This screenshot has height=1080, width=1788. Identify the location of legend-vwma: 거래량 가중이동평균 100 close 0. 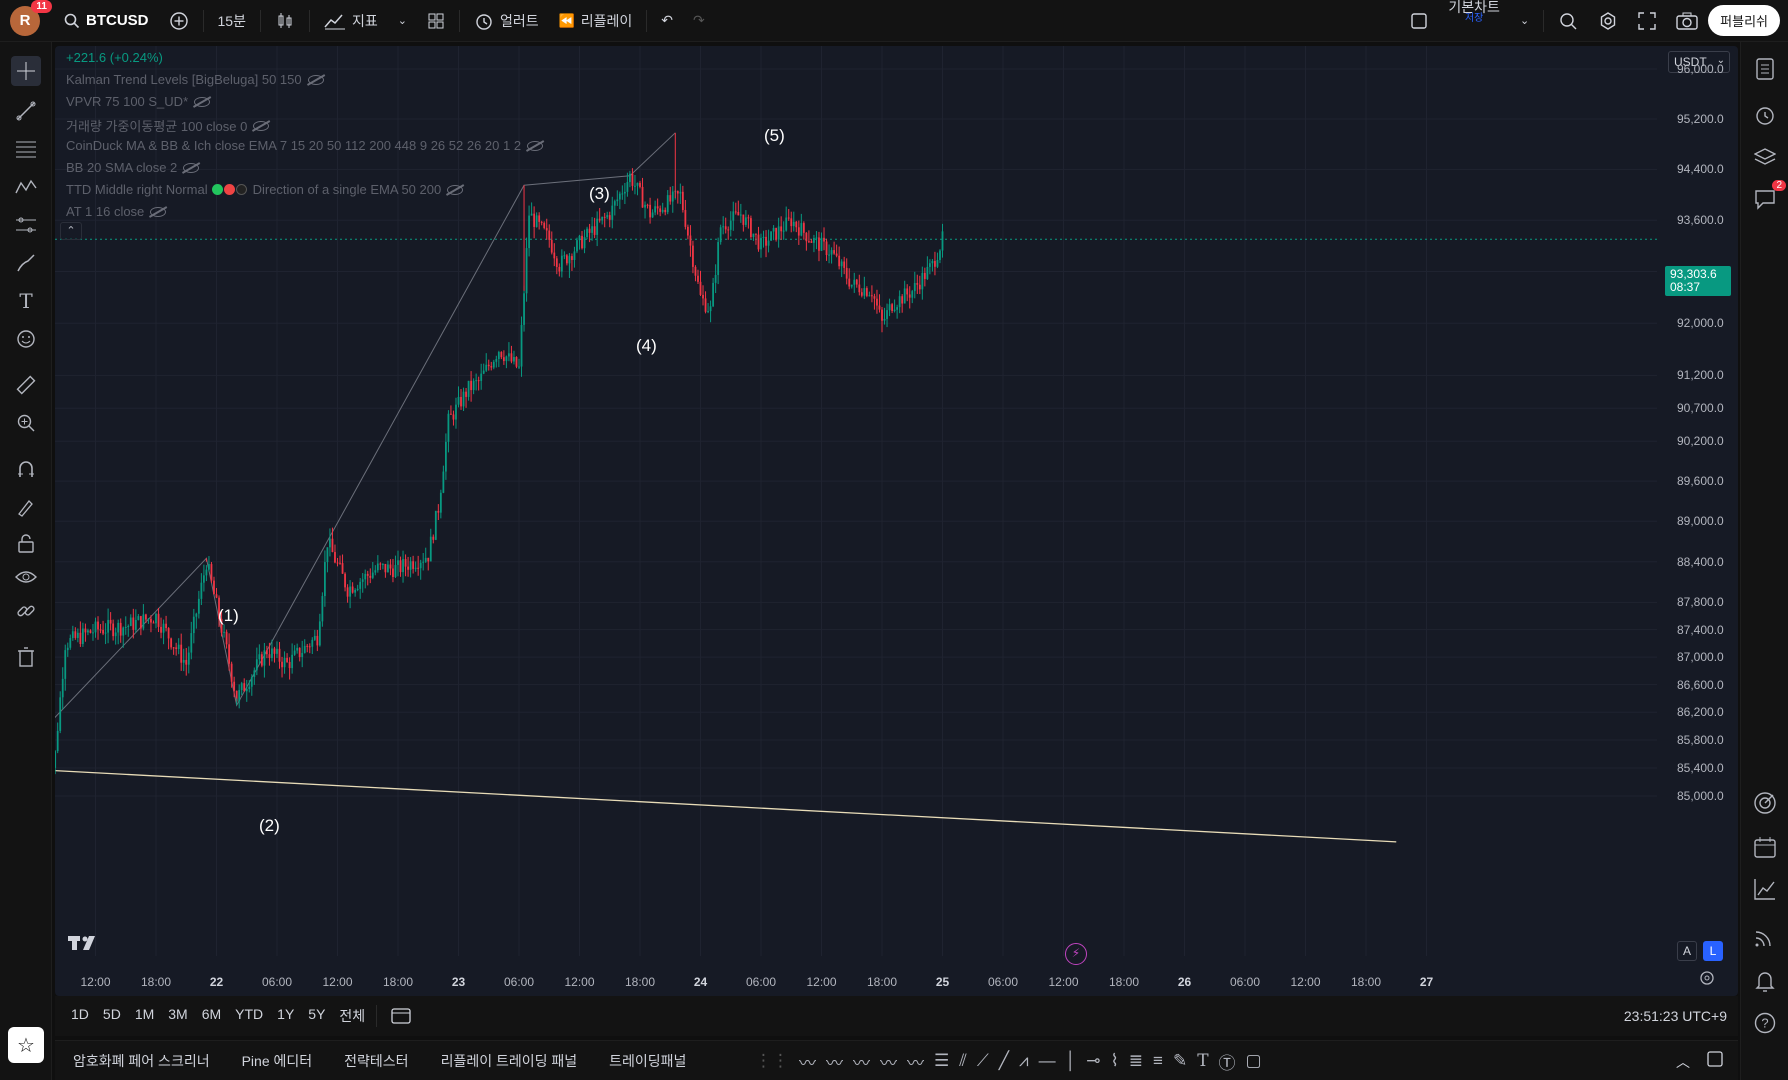
(168, 125).